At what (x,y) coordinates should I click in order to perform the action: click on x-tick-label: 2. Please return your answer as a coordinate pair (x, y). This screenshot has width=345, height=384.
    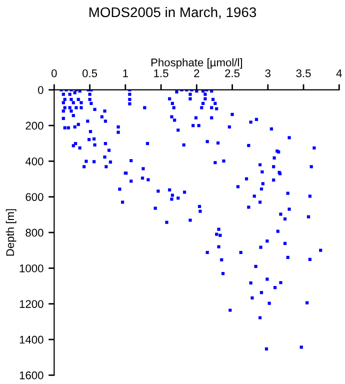
    Looking at the image, I should click on (197, 73).